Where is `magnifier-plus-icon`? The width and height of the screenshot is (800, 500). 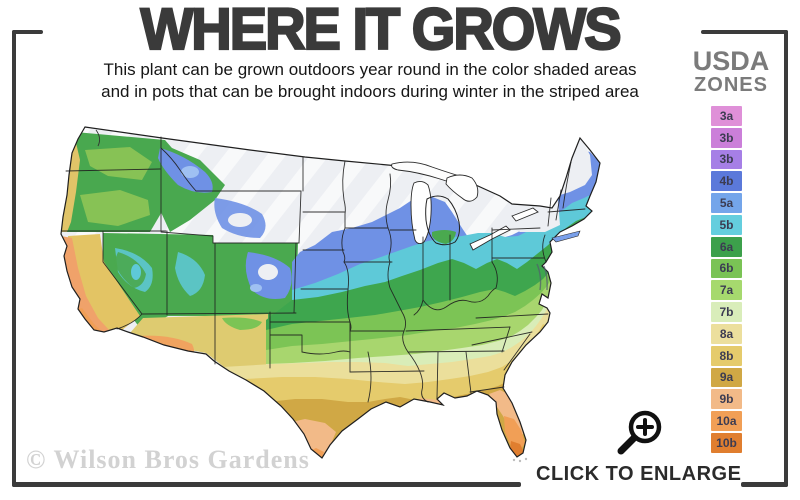 magnifier-plus-icon is located at coordinates (643, 432).